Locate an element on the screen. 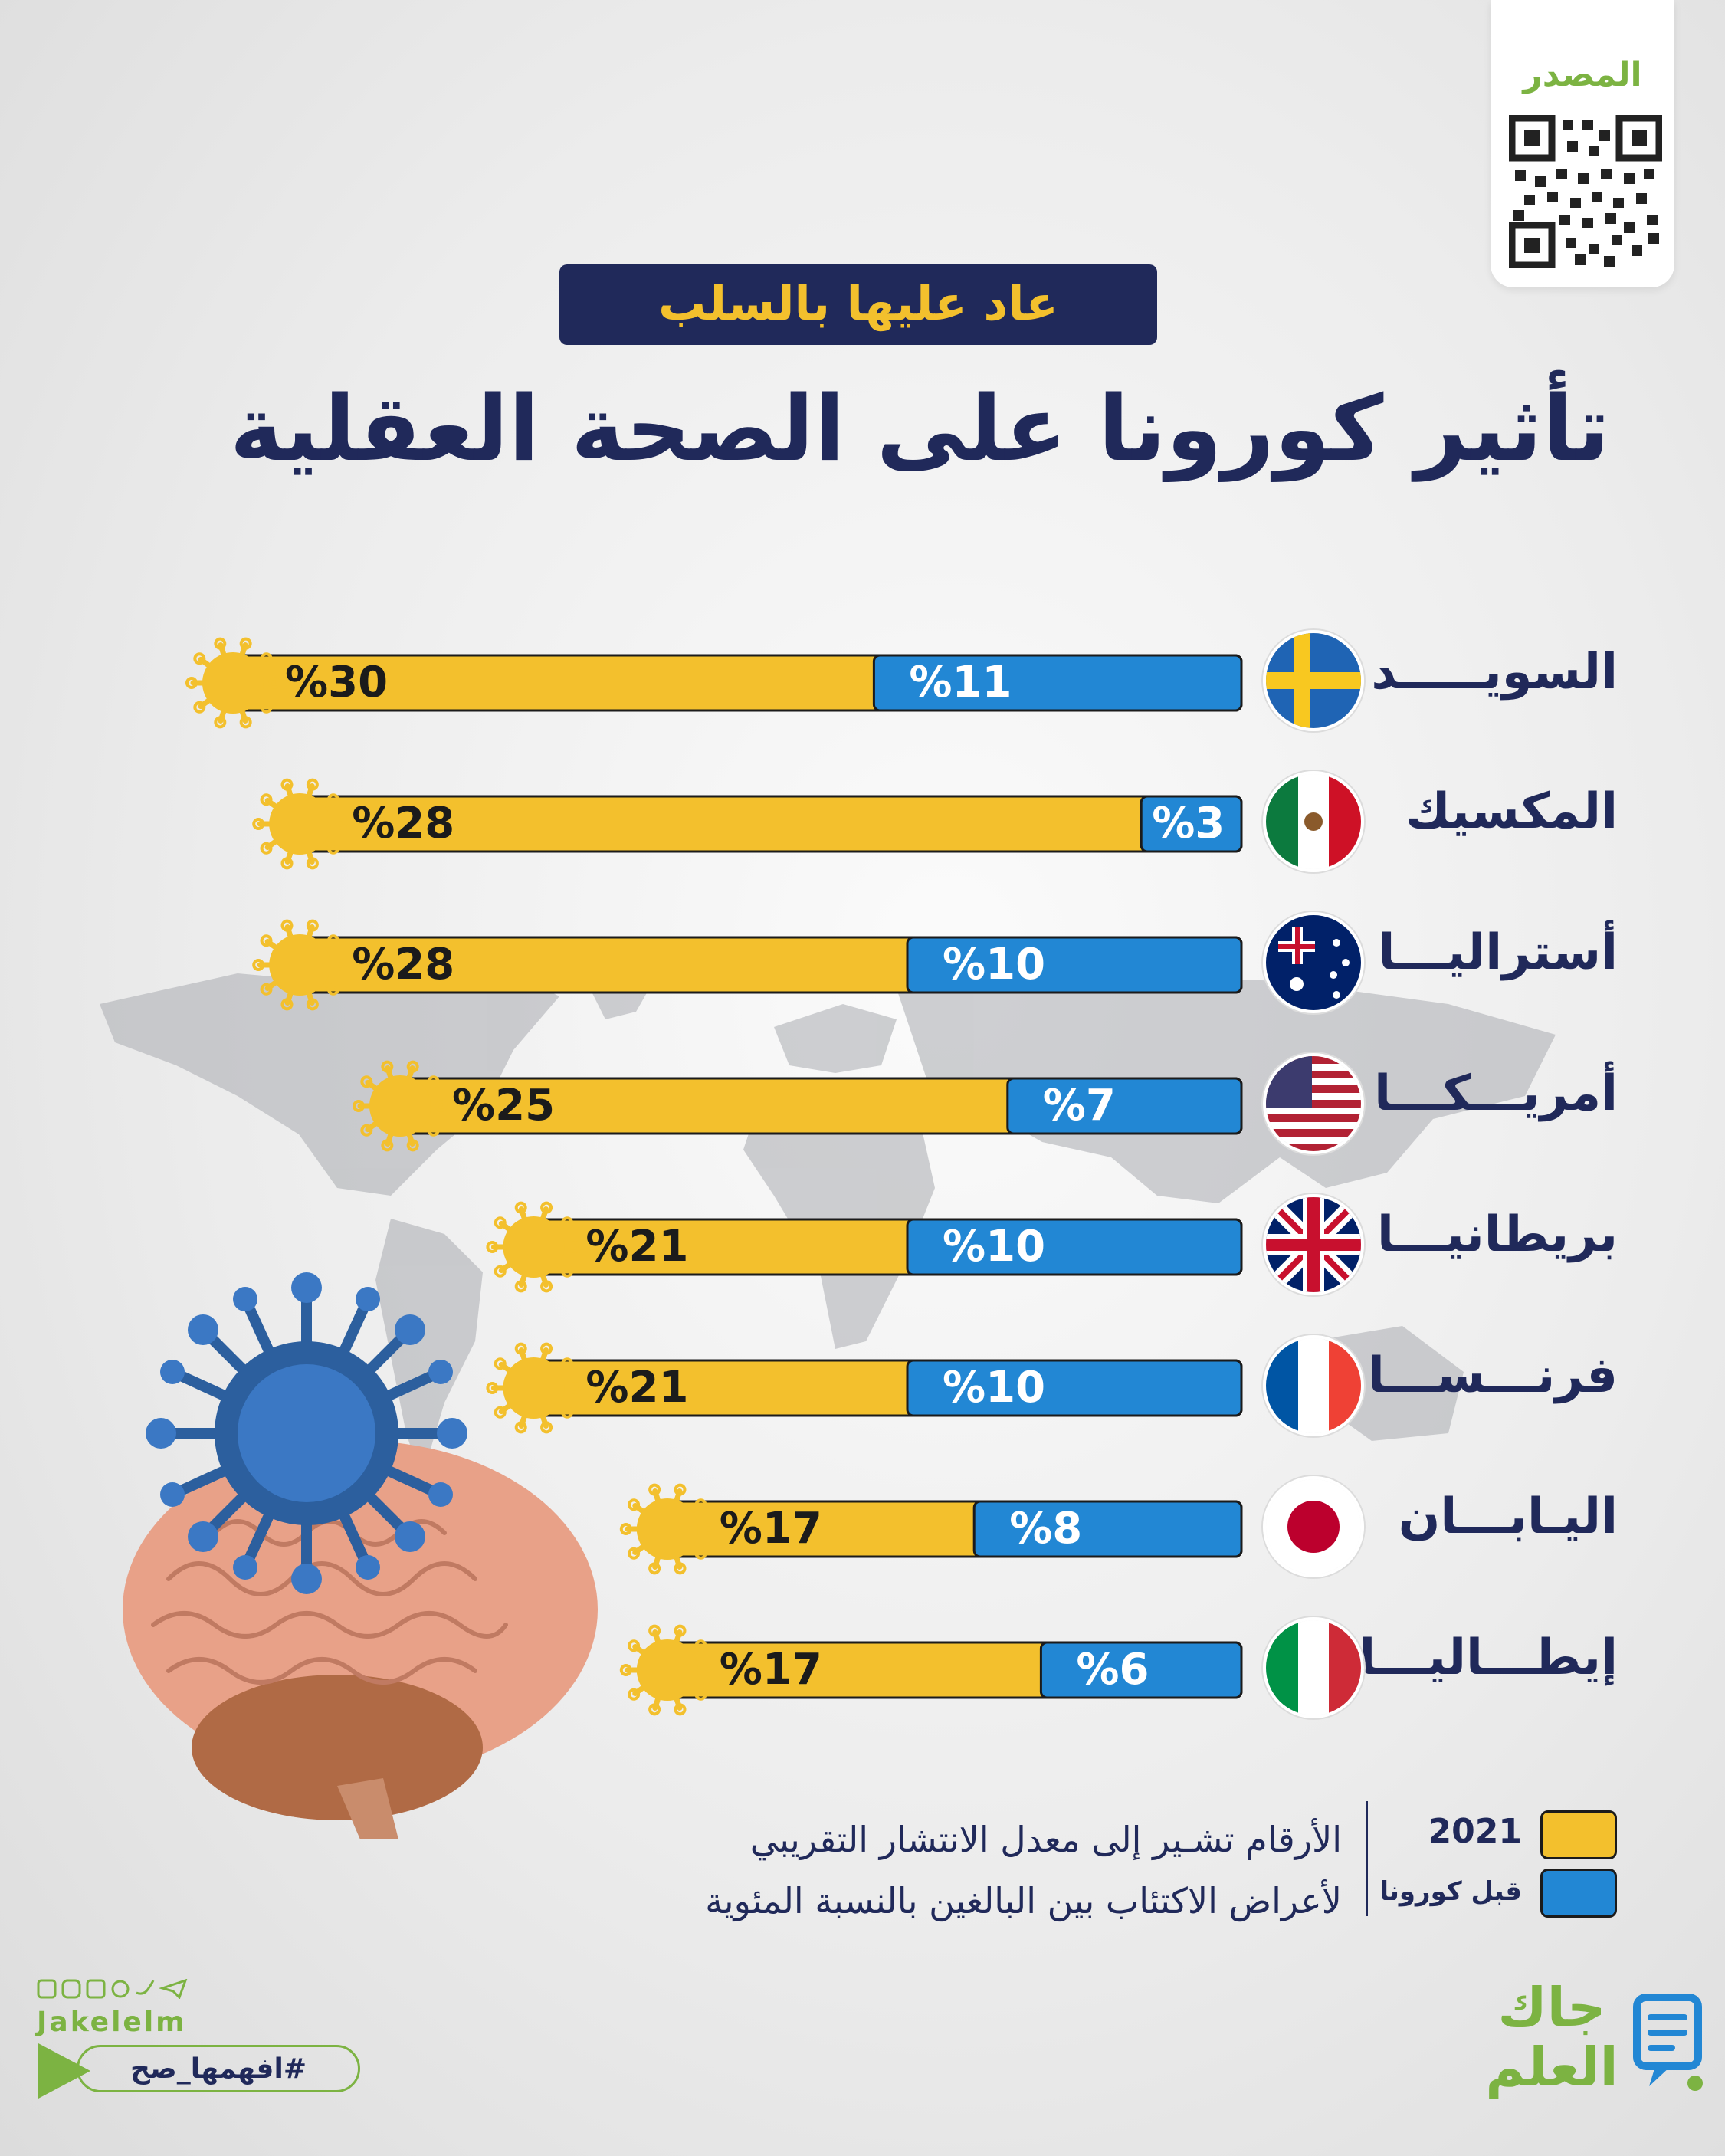 The image size is (1725, 2156). uk-flag-icon is located at coordinates (1313, 1244).